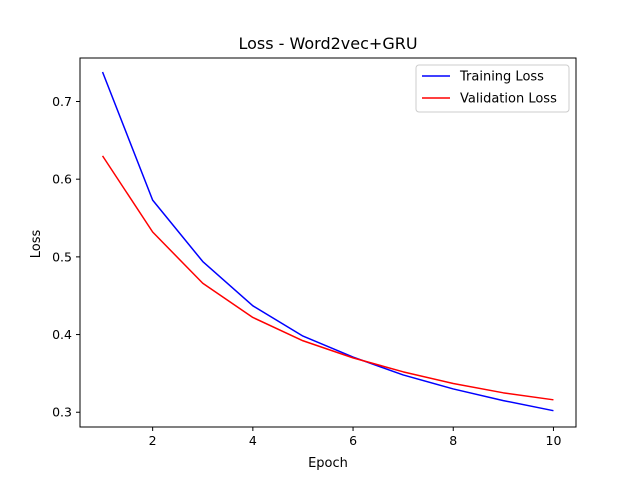  What do you see at coordinates (501, 77) in the screenshot?
I see `legend-label-training-loss: Training Loss` at bounding box center [501, 77].